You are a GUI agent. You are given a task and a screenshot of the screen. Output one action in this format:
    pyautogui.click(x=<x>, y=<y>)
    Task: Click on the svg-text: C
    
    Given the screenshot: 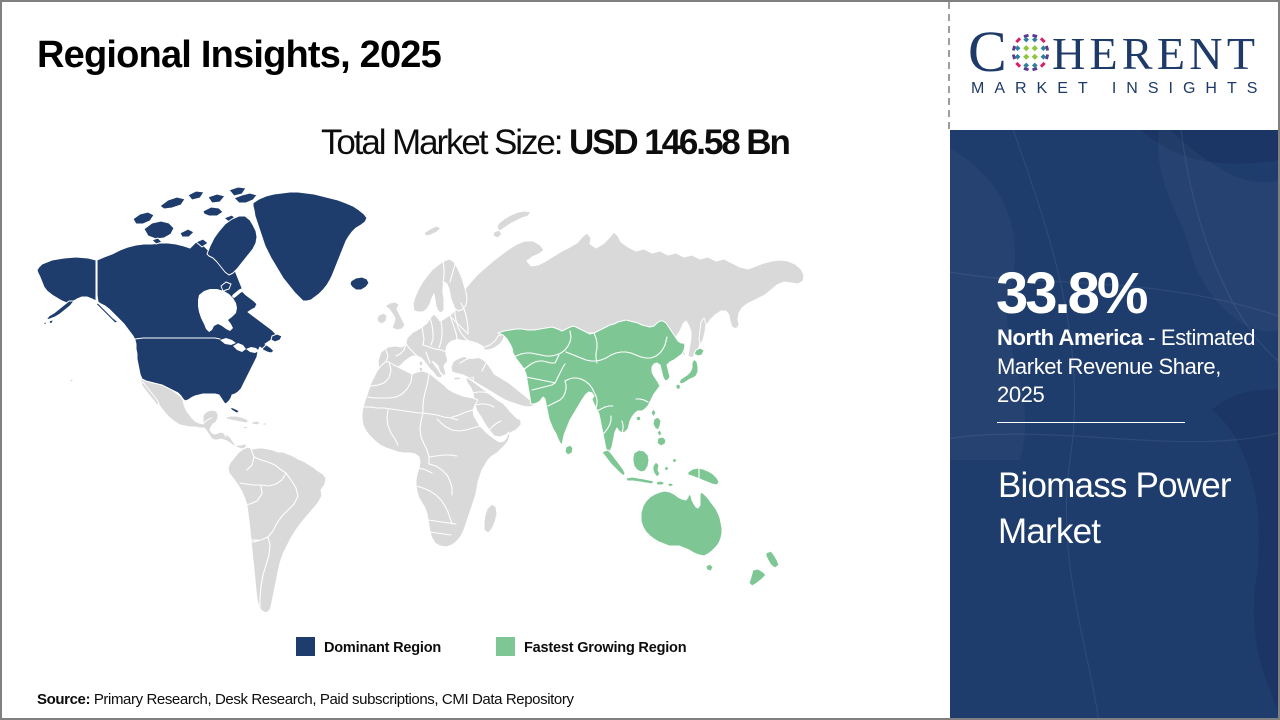 What is the action you would take?
    pyautogui.click(x=987, y=53)
    